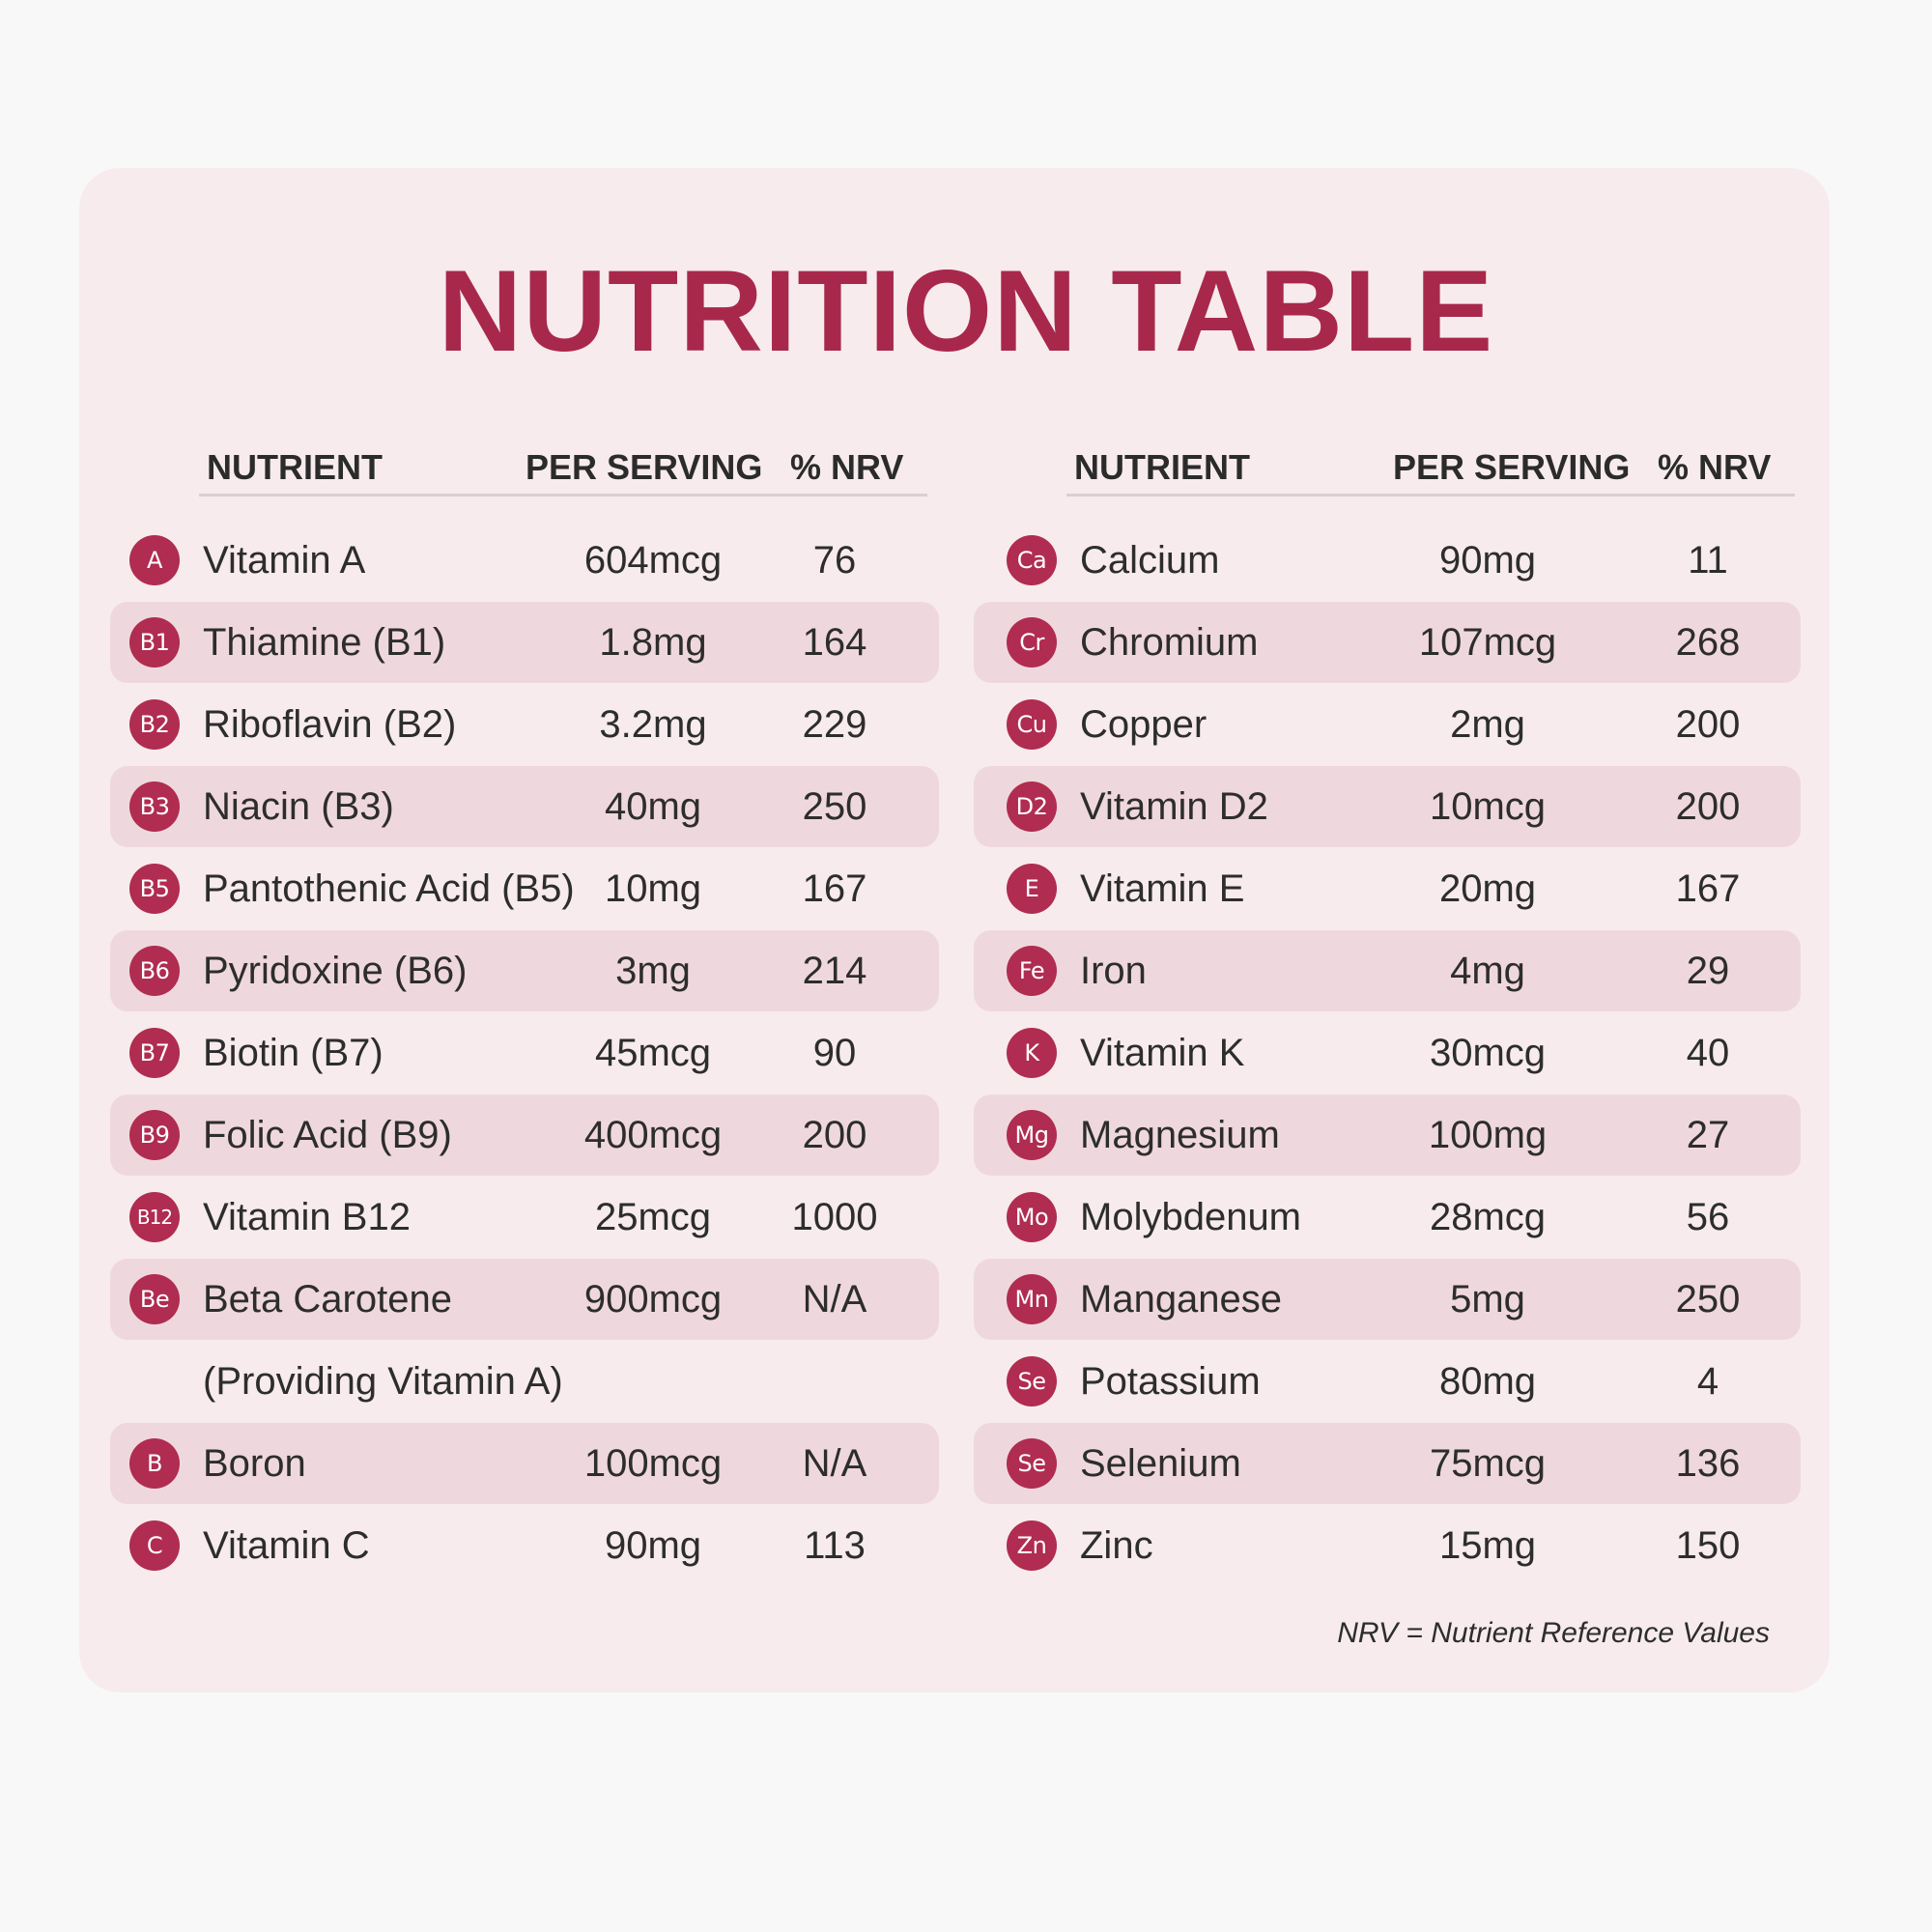  Describe the element at coordinates (1032, 806) in the screenshot. I see `nutrient-symbol-badge: D2` at that location.